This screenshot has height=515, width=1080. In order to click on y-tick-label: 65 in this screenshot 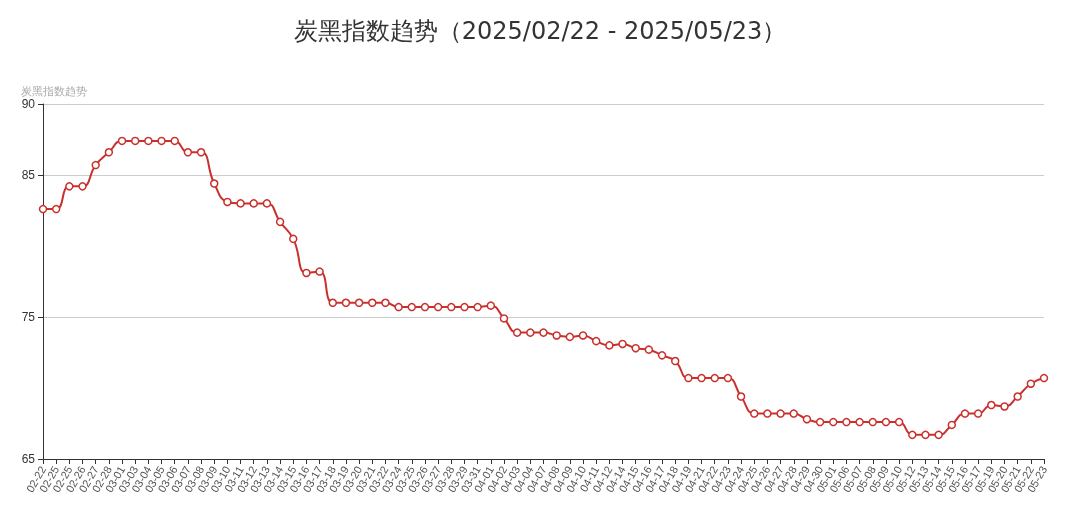, I will do `click(28, 459)`.